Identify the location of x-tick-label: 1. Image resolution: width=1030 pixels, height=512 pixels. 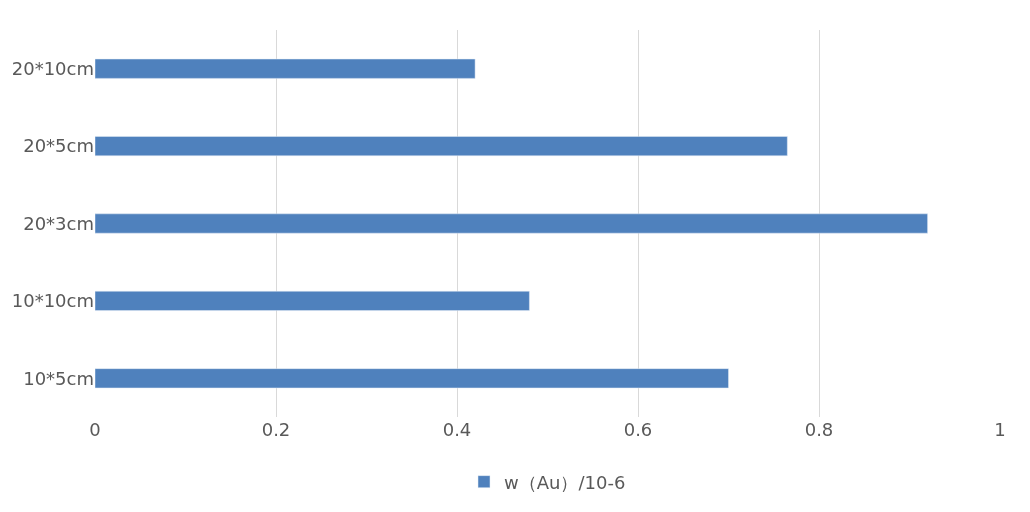
(1000, 429).